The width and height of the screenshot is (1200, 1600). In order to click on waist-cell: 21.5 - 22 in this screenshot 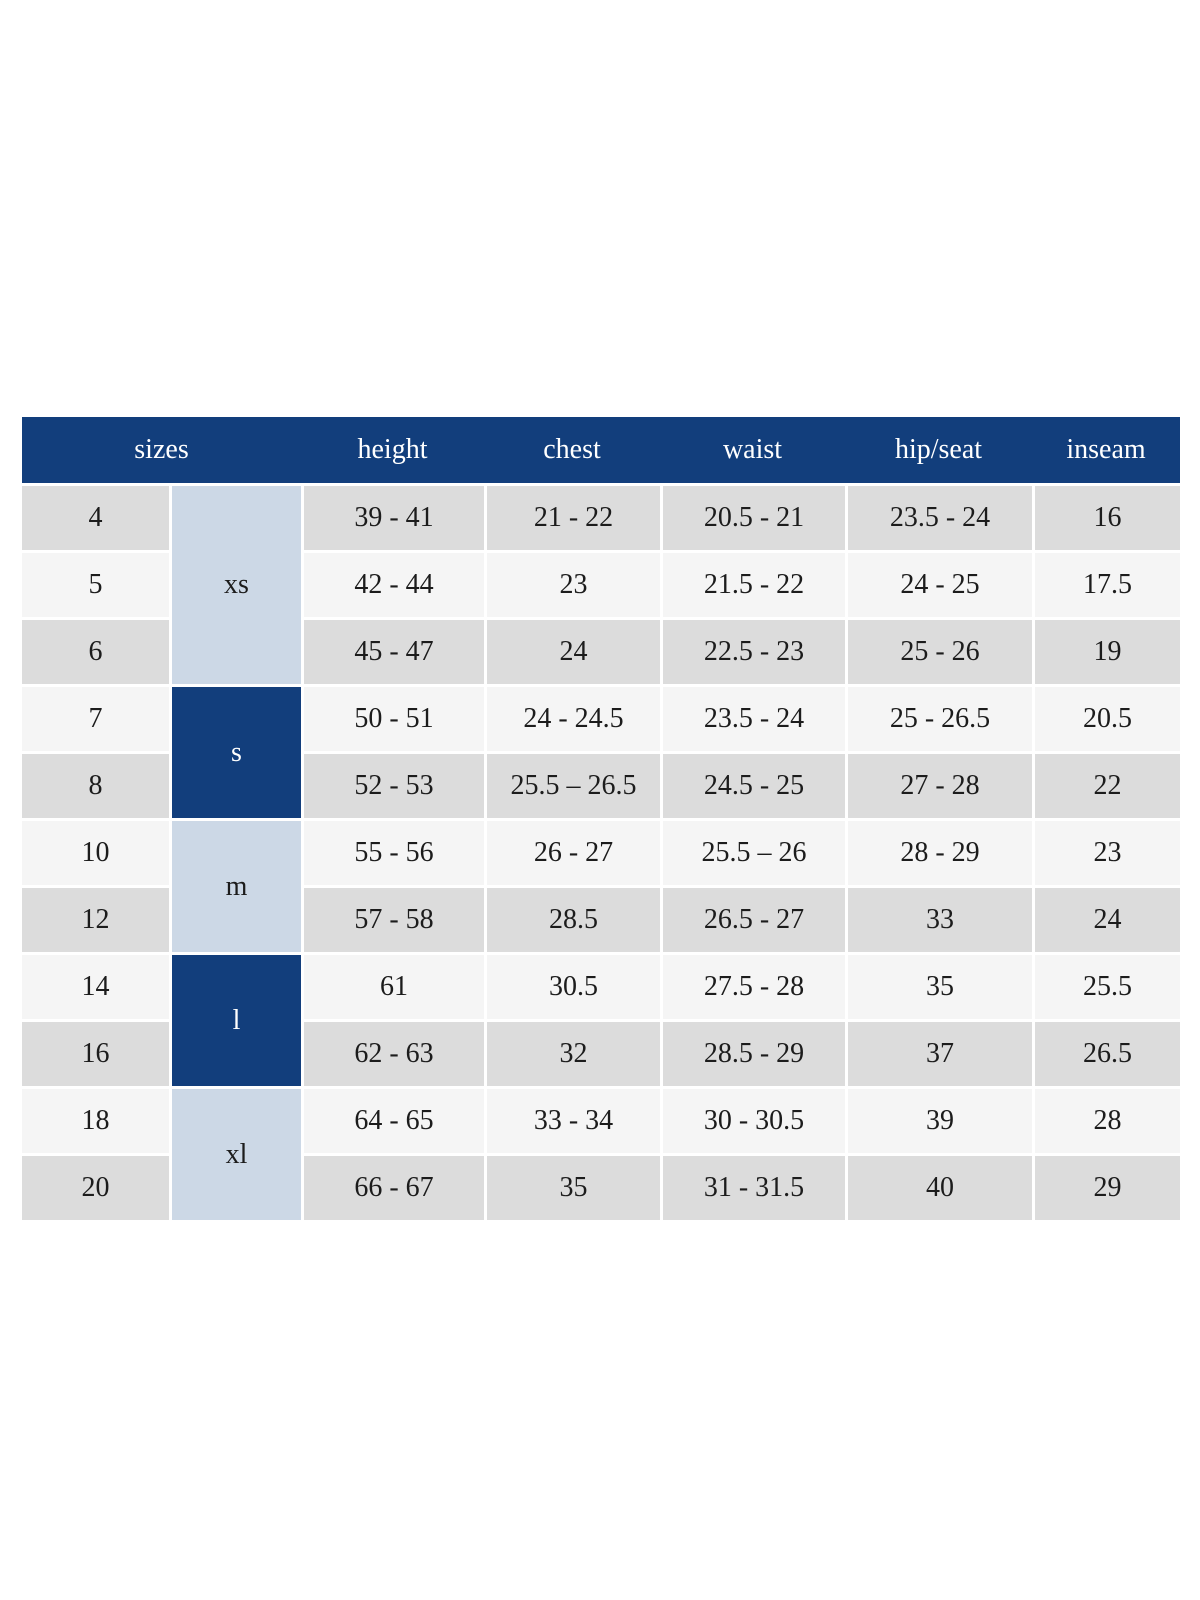, I will do `click(752, 583)`.